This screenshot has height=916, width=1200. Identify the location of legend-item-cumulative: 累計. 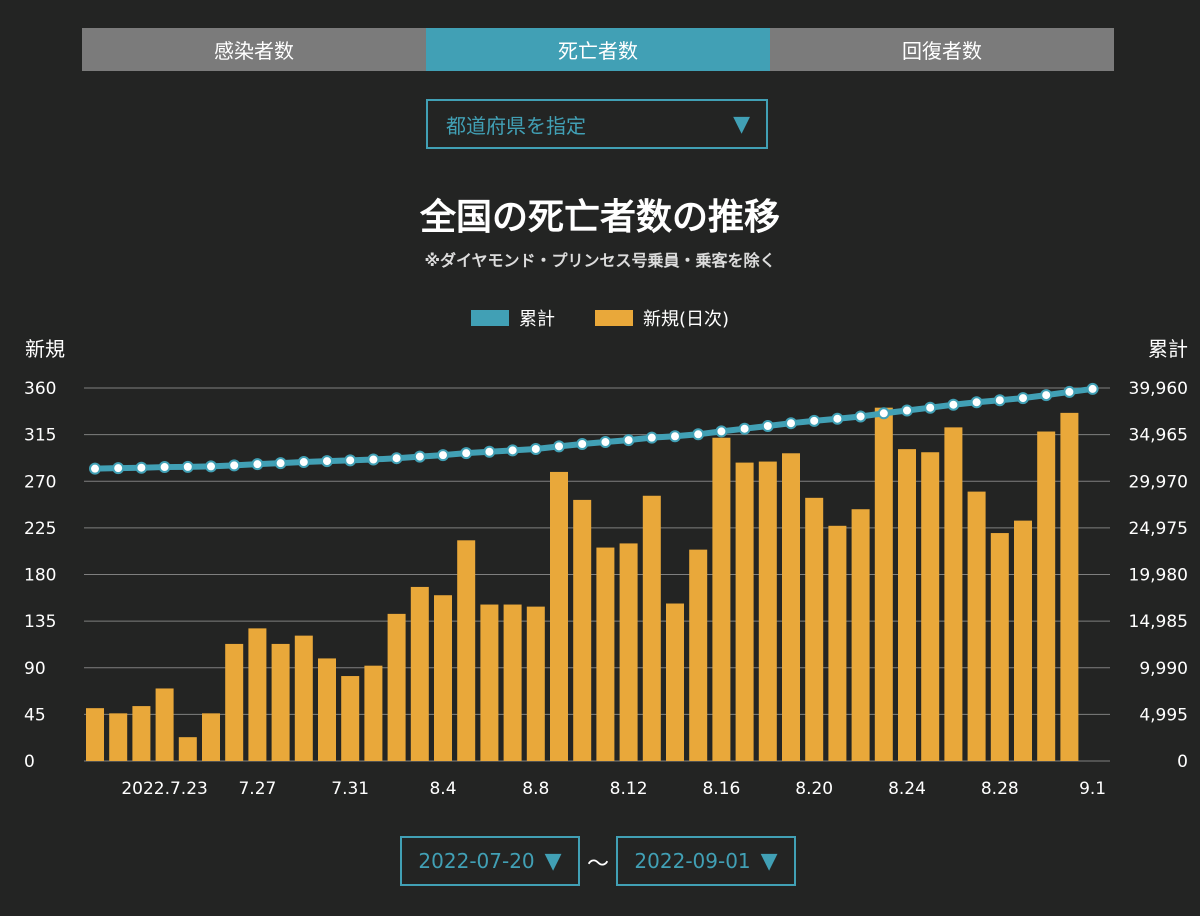
(512, 318).